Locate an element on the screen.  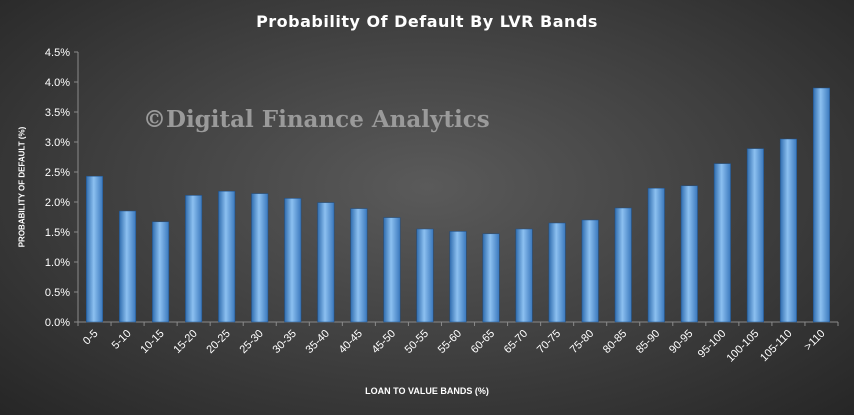
chart-title: Probability Of Default By LVR Bands is located at coordinates (427, 21).